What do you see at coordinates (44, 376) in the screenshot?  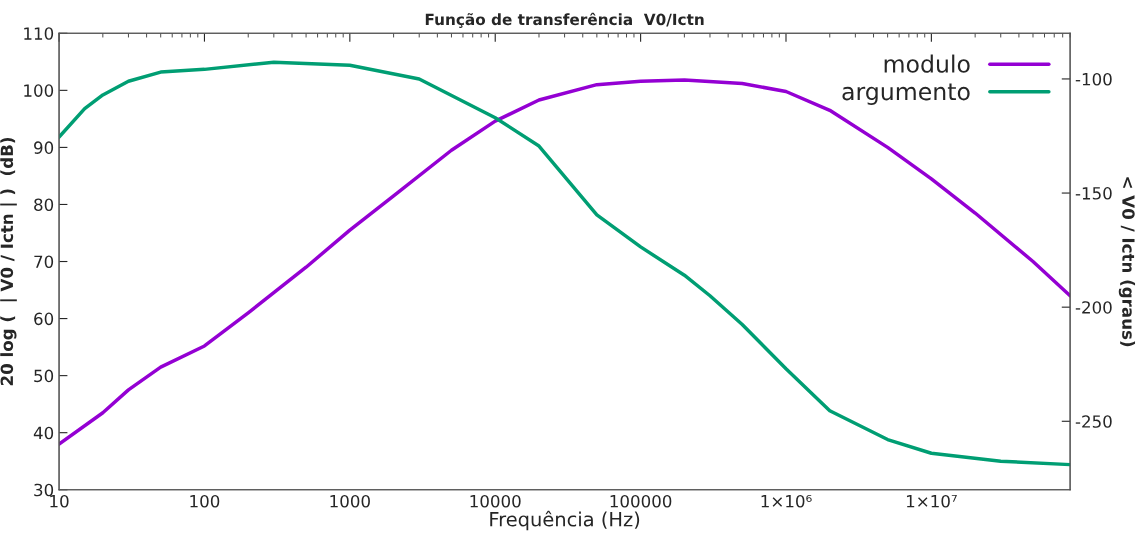 I see `y-tick-label: 50` at bounding box center [44, 376].